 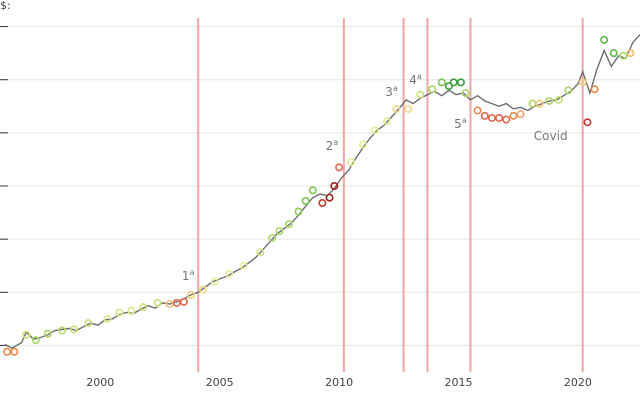 I want to click on event-label: Covid, so click(x=551, y=136).